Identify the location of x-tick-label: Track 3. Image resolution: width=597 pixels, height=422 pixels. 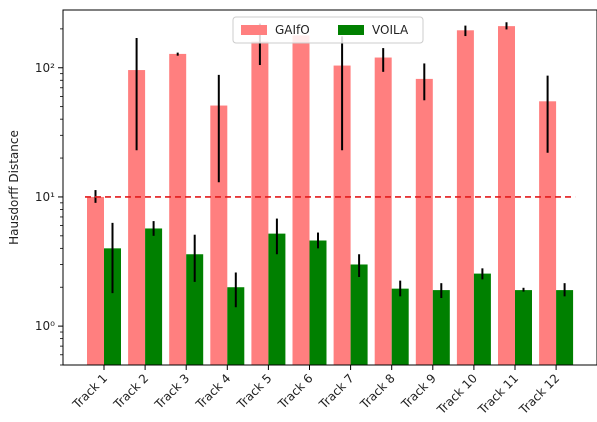
(171, 391).